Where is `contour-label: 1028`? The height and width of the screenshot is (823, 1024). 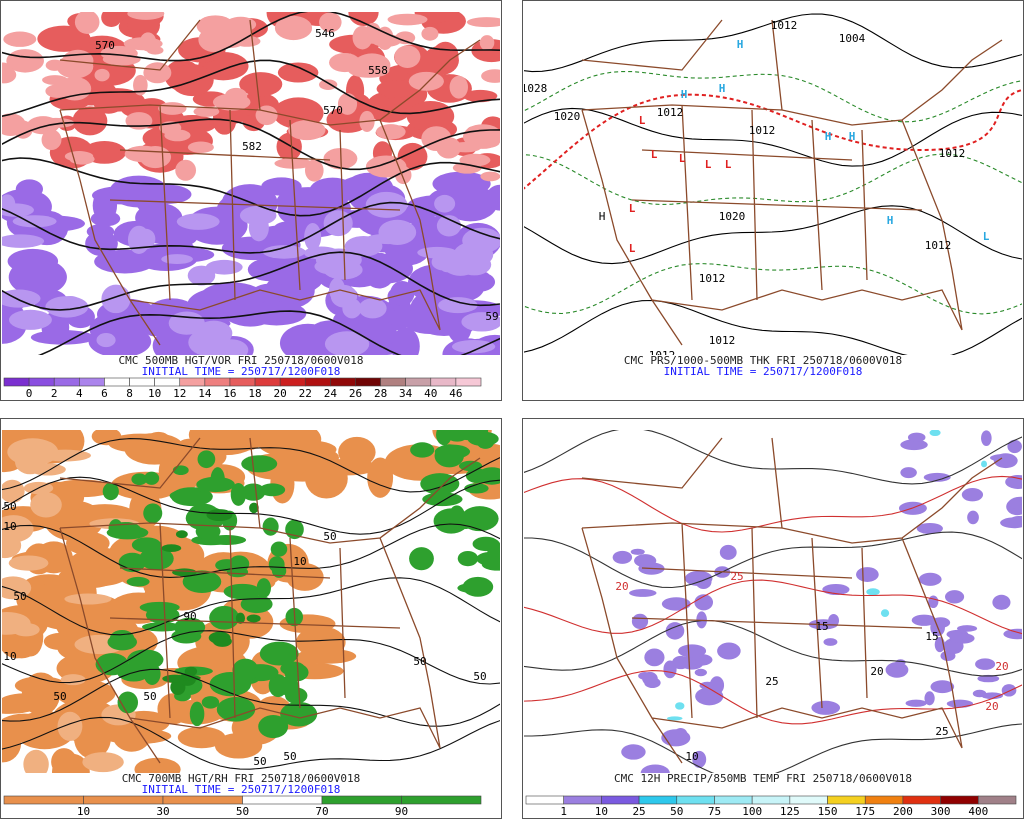 contour-label: 1028 is located at coordinates (534, 88).